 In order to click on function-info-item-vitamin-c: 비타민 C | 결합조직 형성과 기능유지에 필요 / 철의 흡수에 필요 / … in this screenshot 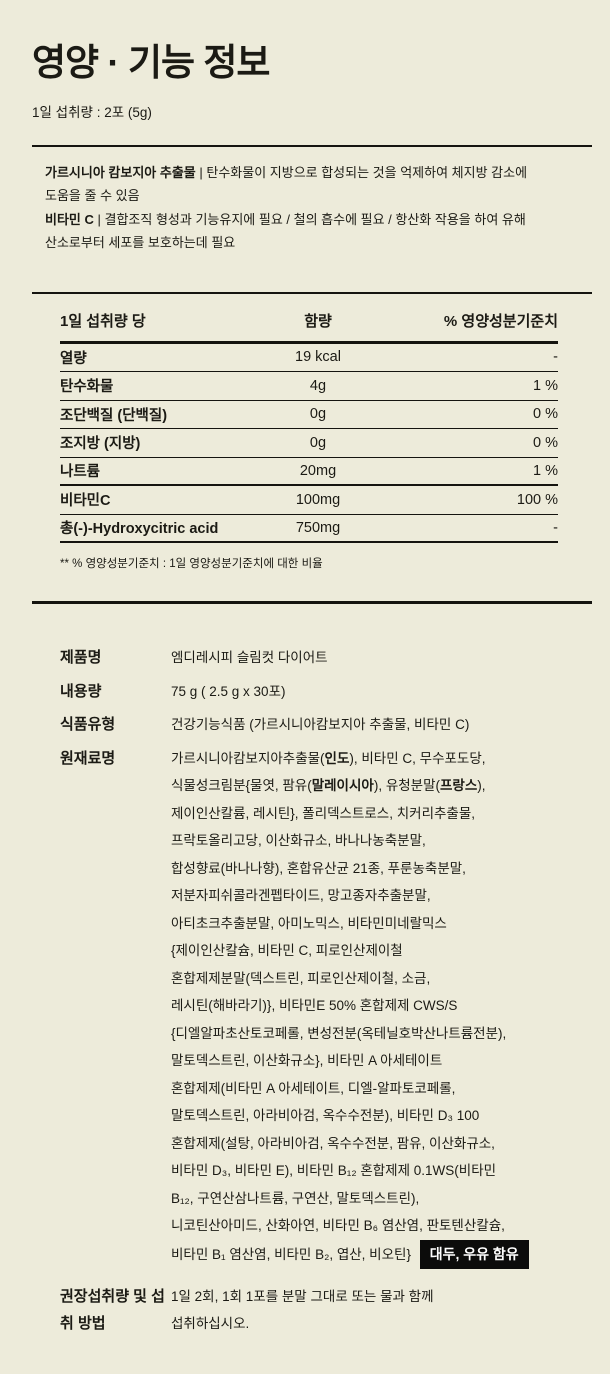, I will do `click(285, 231)`.